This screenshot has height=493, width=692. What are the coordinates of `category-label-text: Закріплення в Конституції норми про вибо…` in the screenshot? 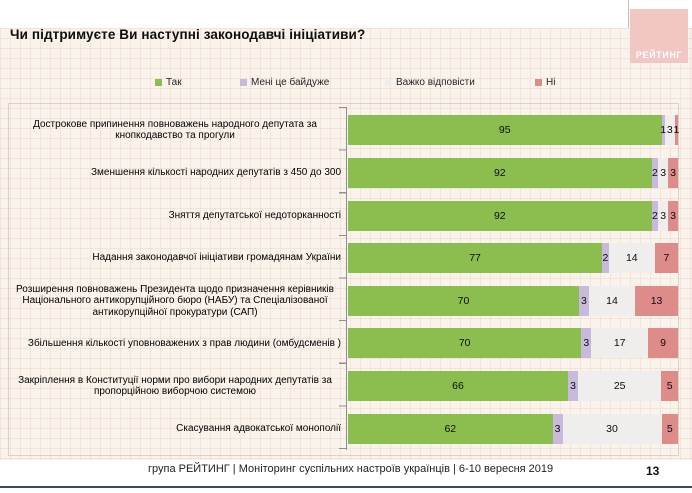 It's located at (175, 386).